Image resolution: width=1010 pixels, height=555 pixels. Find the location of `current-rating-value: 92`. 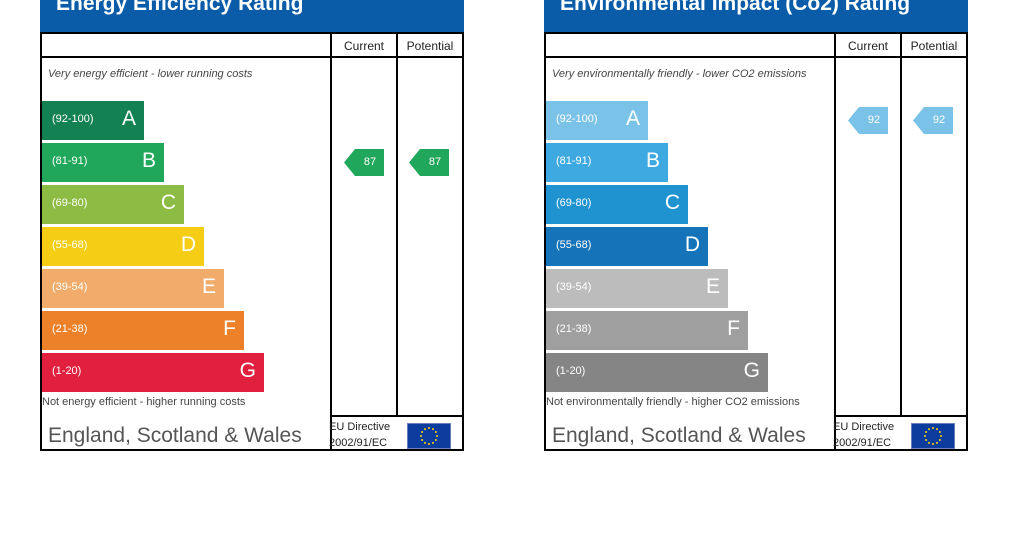

current-rating-value: 92 is located at coordinates (874, 120).